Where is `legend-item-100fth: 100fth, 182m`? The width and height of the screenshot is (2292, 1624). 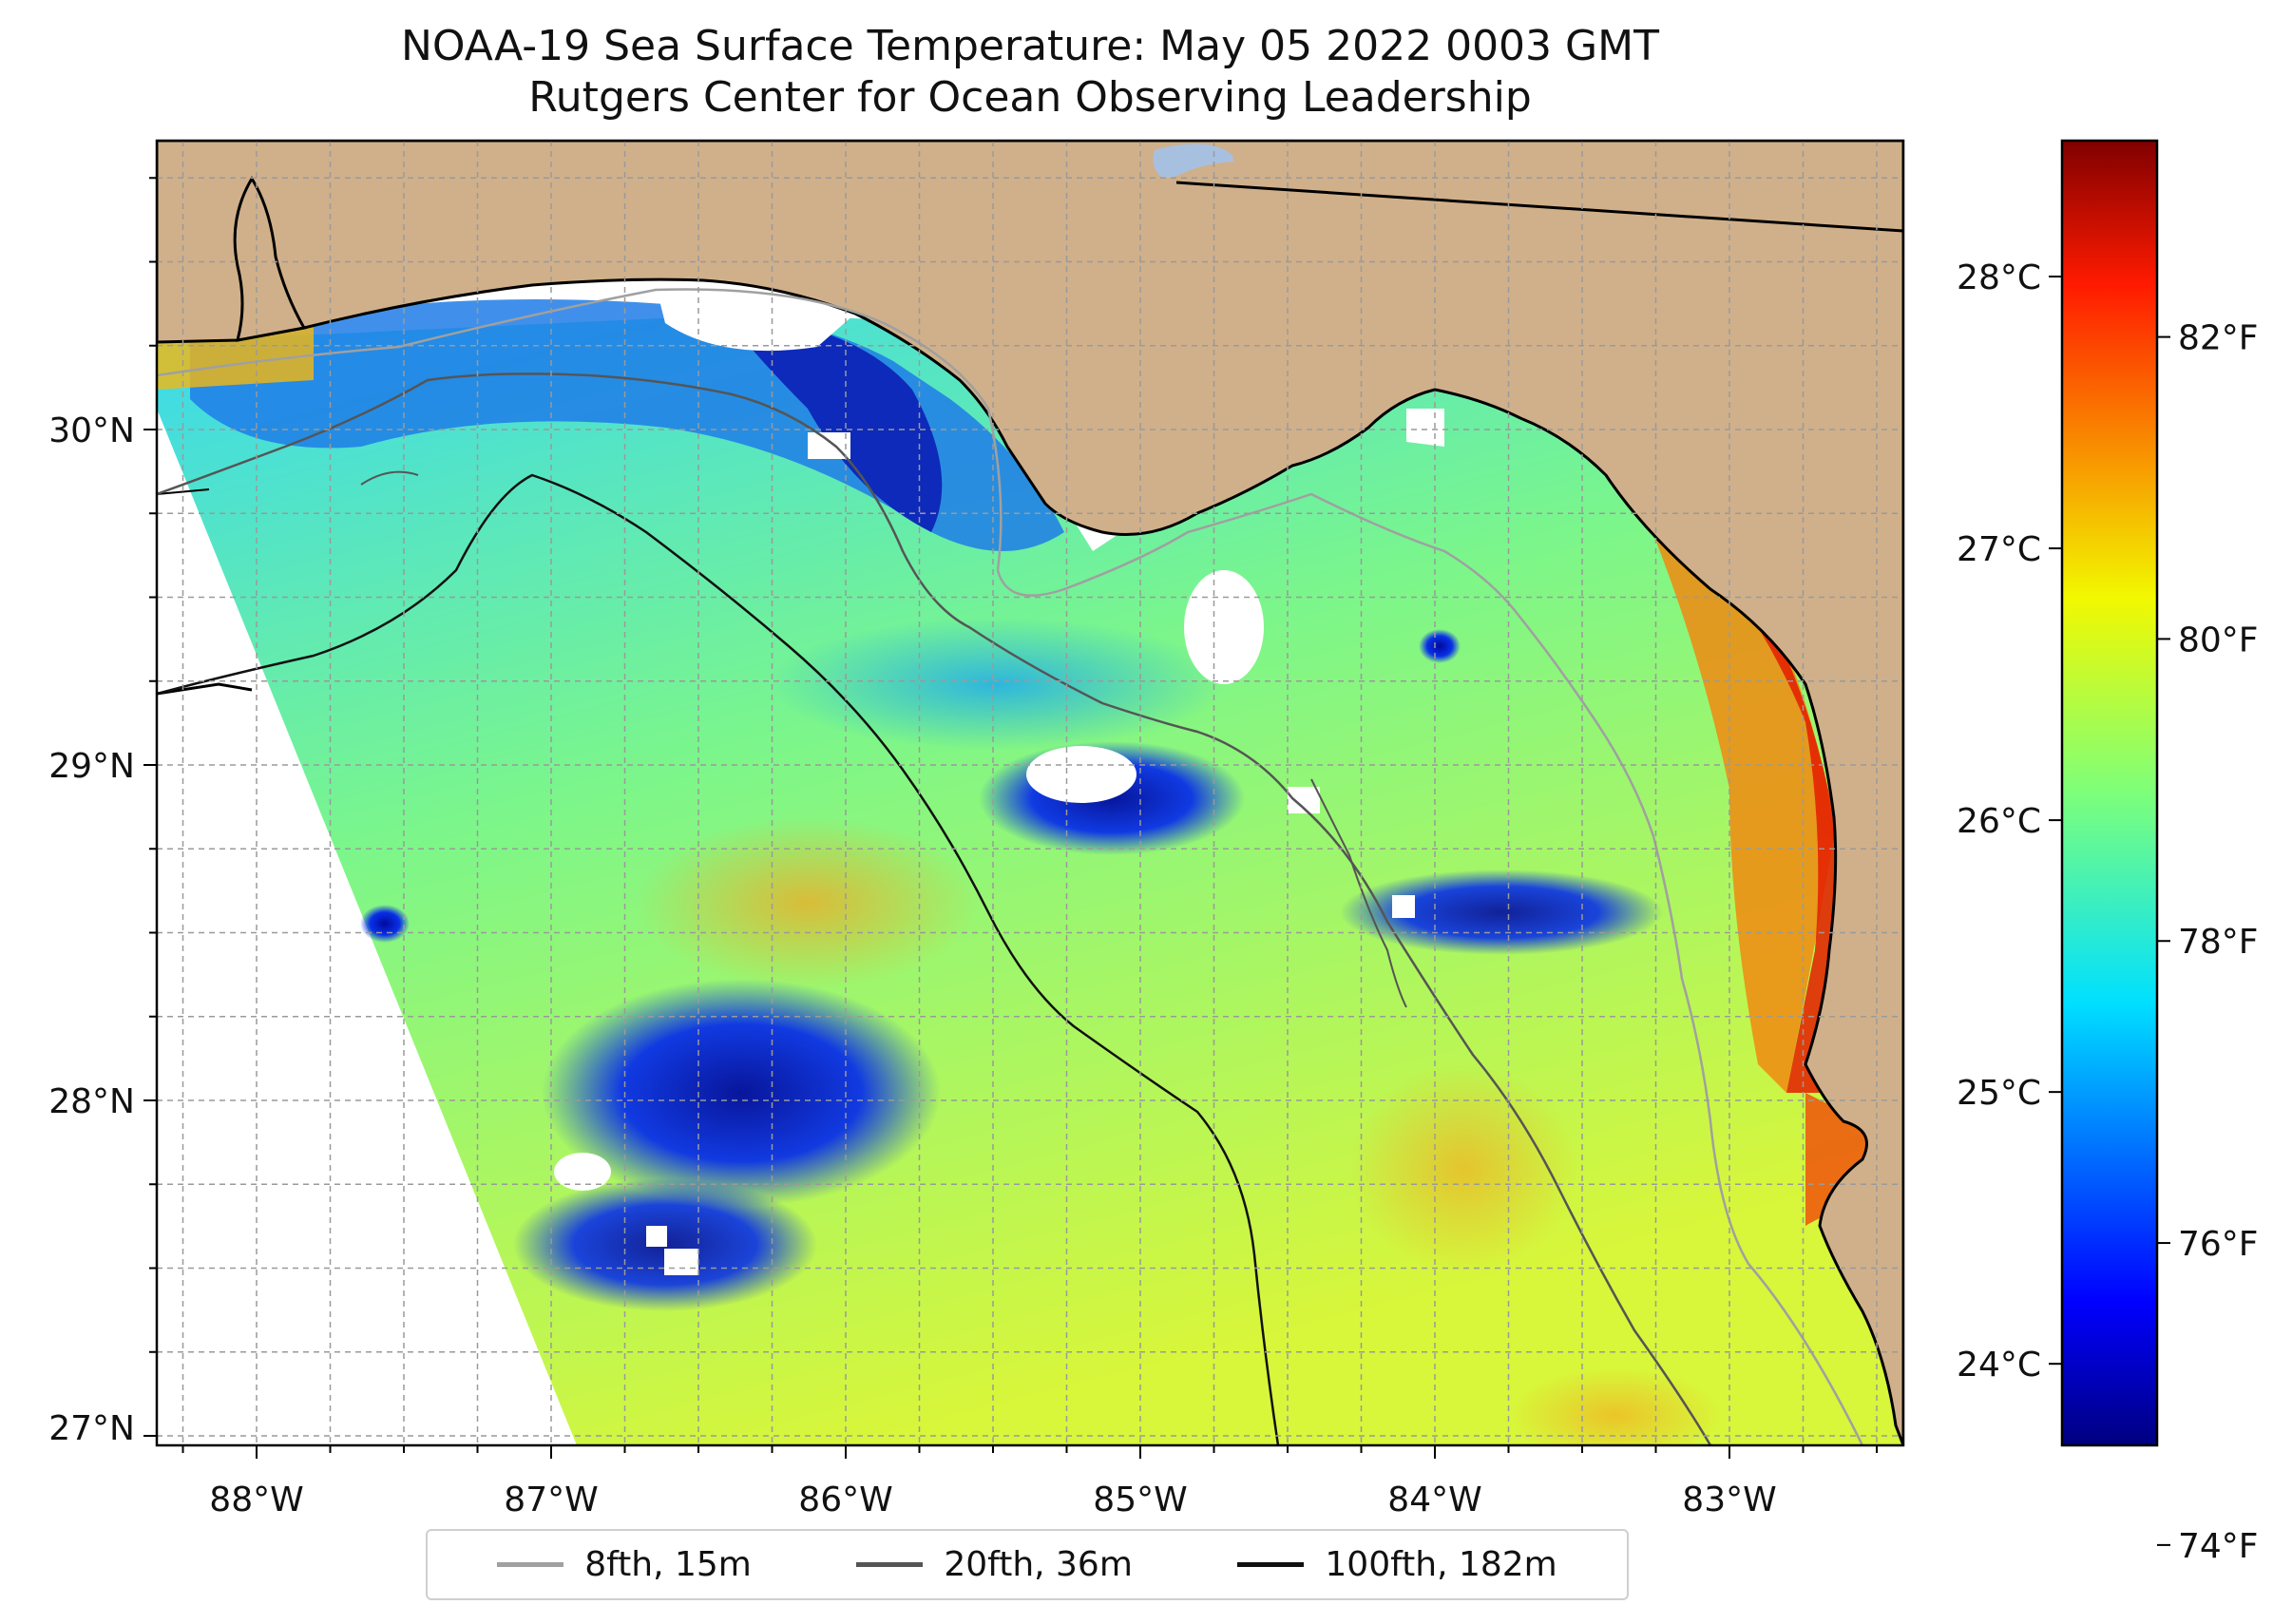 legend-item-100fth: 100fth, 182m is located at coordinates (1397, 1564).